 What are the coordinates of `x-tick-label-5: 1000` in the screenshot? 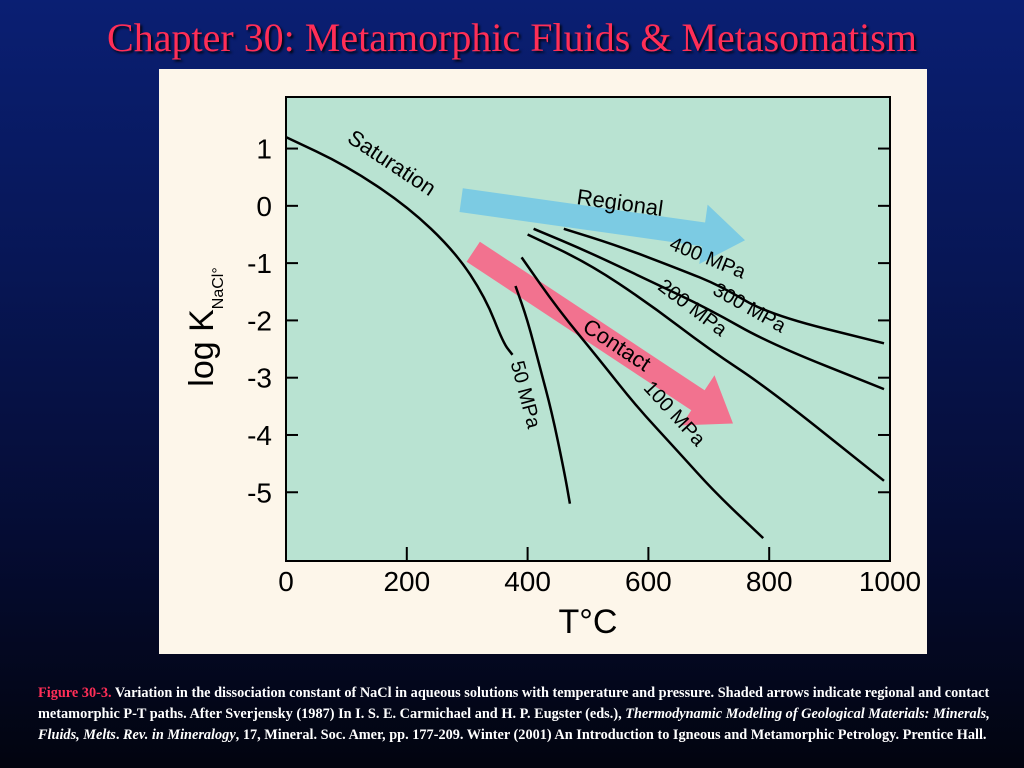 It's located at (890, 581).